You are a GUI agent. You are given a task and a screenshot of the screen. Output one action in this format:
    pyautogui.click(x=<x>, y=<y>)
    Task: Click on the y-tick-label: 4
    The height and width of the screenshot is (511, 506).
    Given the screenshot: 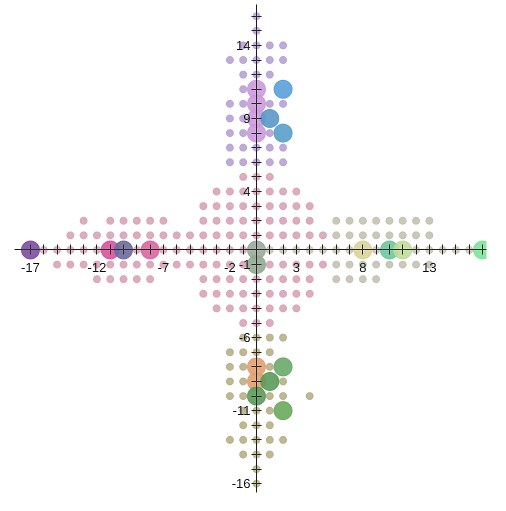 What is the action you would take?
    pyautogui.click(x=246, y=192)
    